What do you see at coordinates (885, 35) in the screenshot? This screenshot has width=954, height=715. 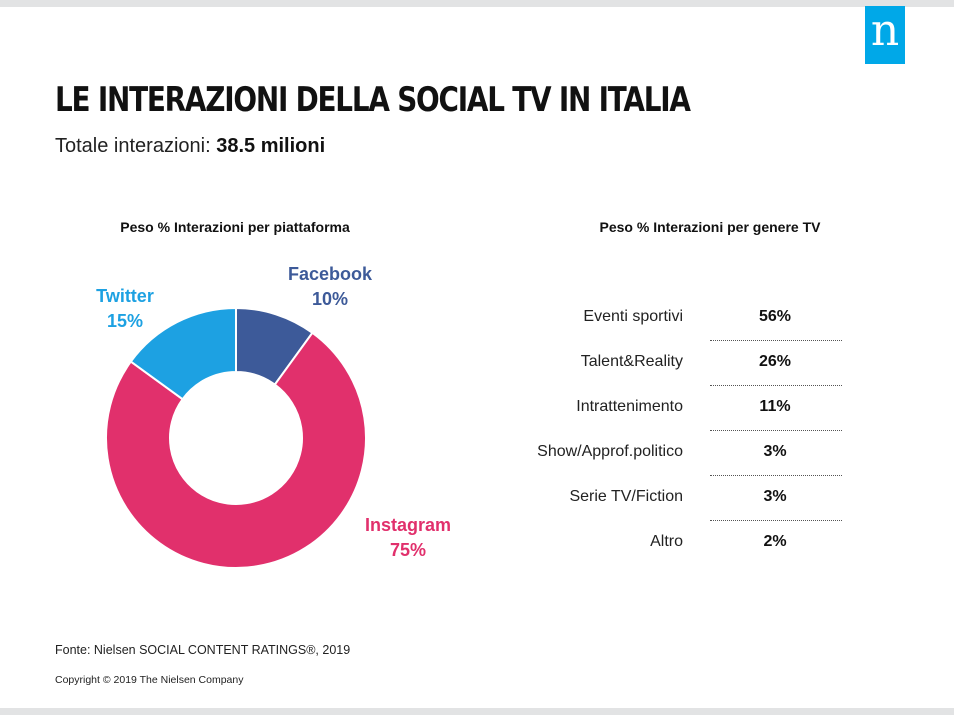 I see `nielsen-logo: n` at bounding box center [885, 35].